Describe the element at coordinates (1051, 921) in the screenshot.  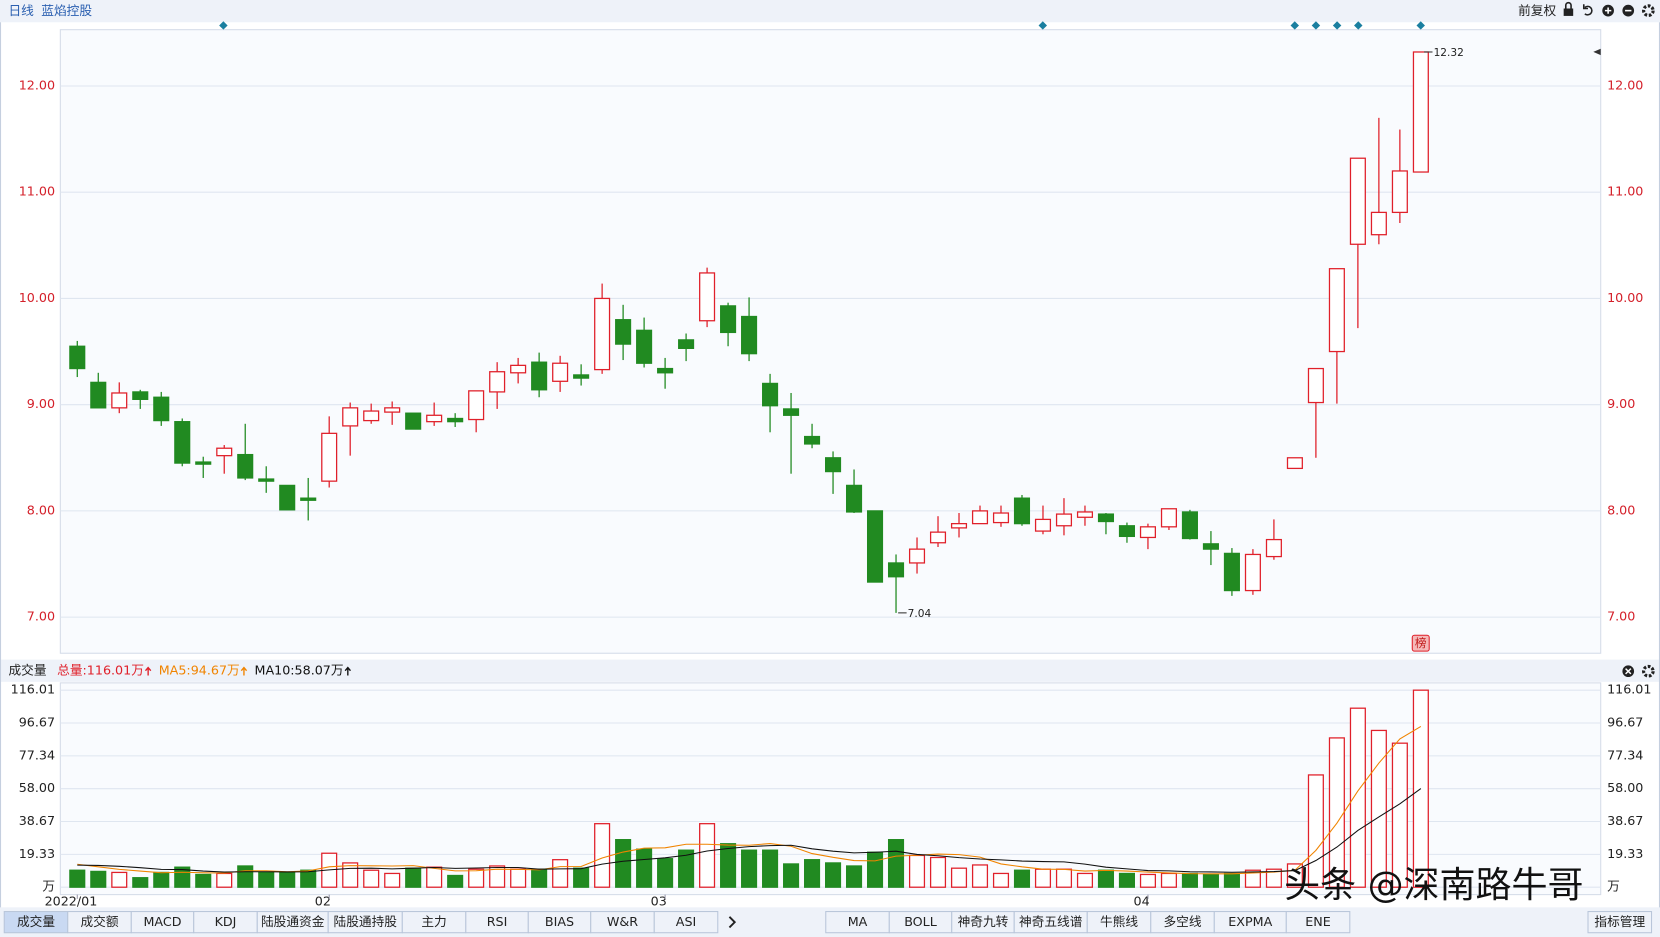
I see `tab-label: 神奇五线谱` at that location.